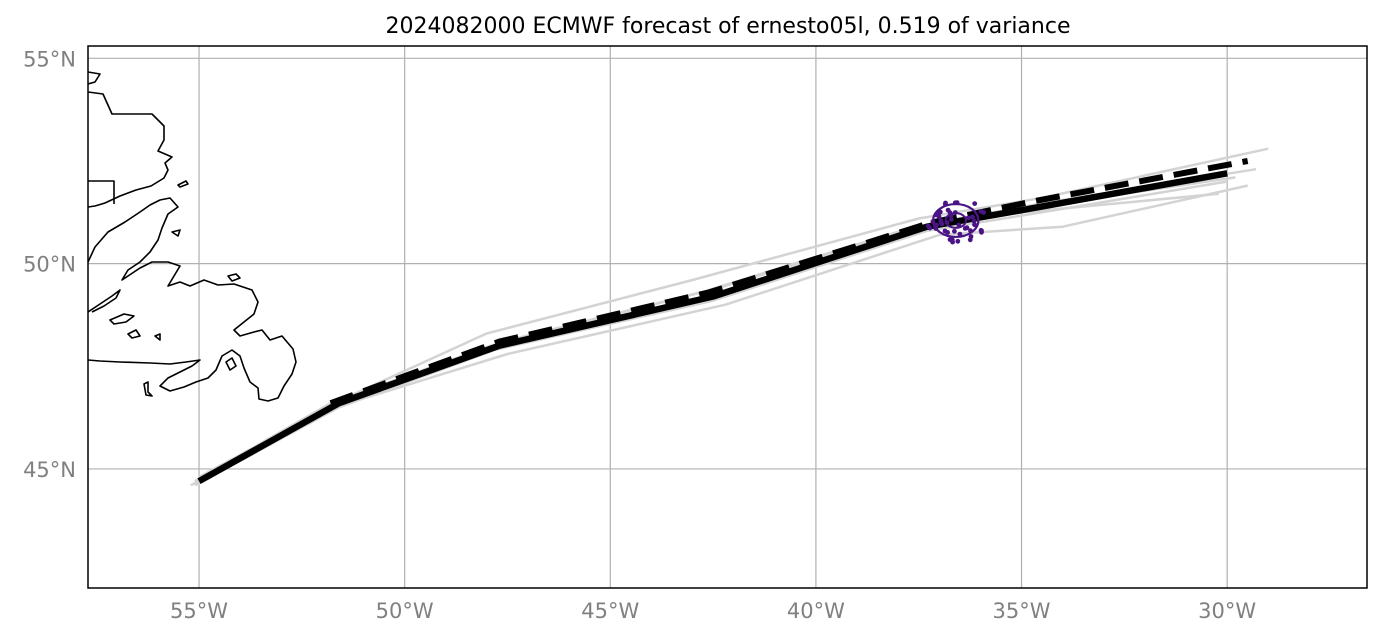  What do you see at coordinates (94, 78) in the screenshot?
I see `coast-labrador` at bounding box center [94, 78].